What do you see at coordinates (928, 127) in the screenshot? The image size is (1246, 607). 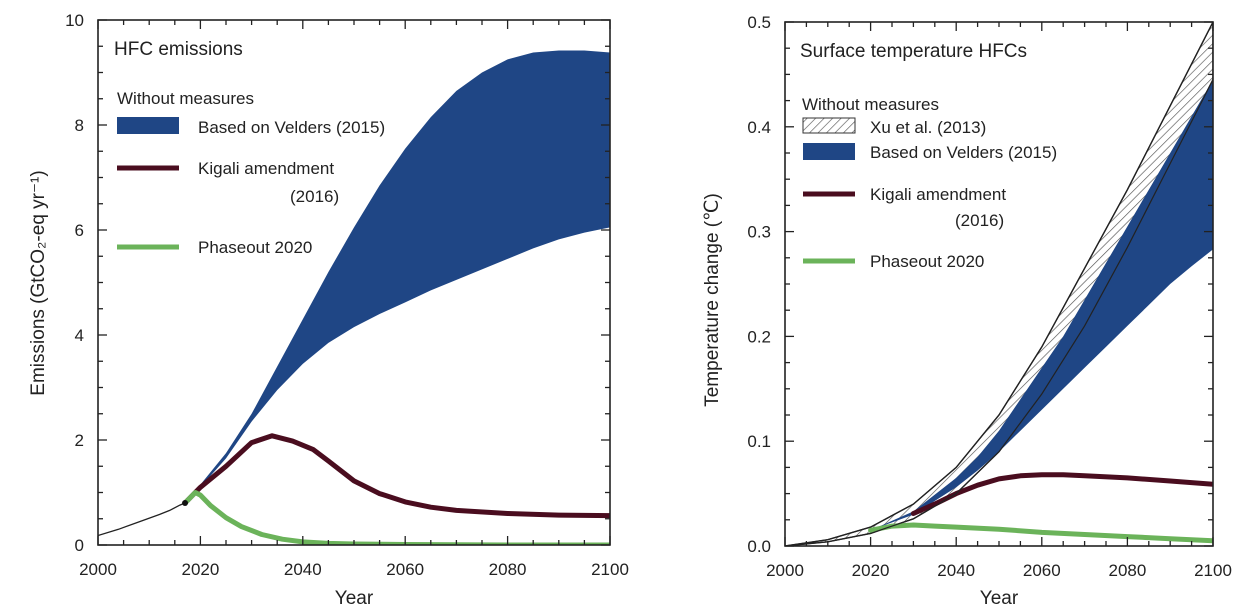 I see `temperature-legend-label-xu: Xu et al. (2013)` at bounding box center [928, 127].